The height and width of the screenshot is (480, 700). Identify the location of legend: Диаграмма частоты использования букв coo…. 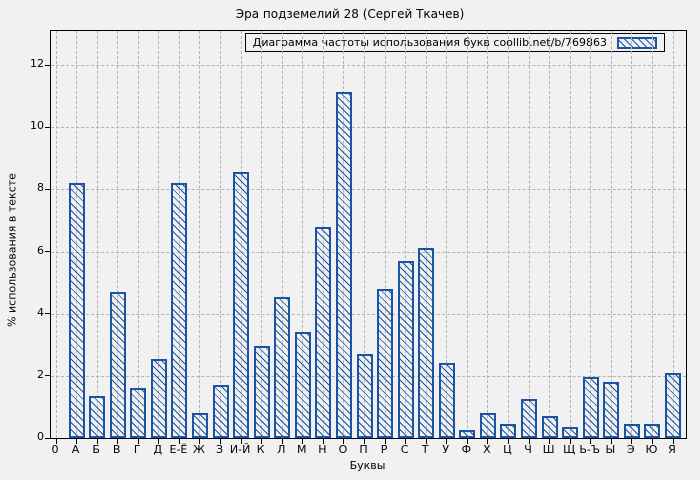
(454, 42).